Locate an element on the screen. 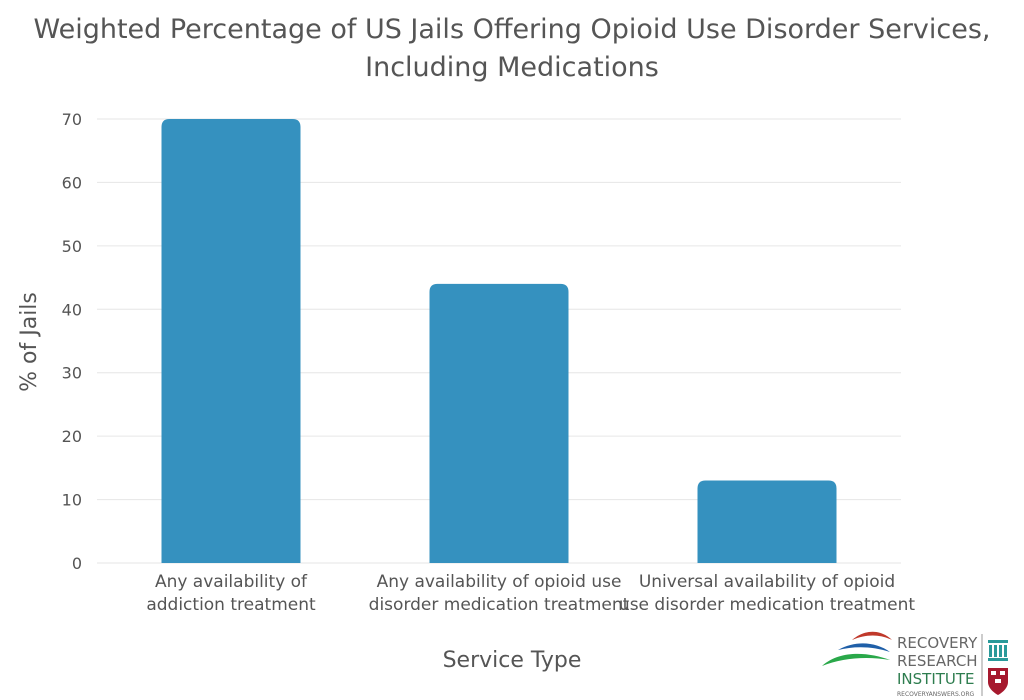  x-category-label-1: Any availability of addiction treatment is located at coordinates (231, 593).